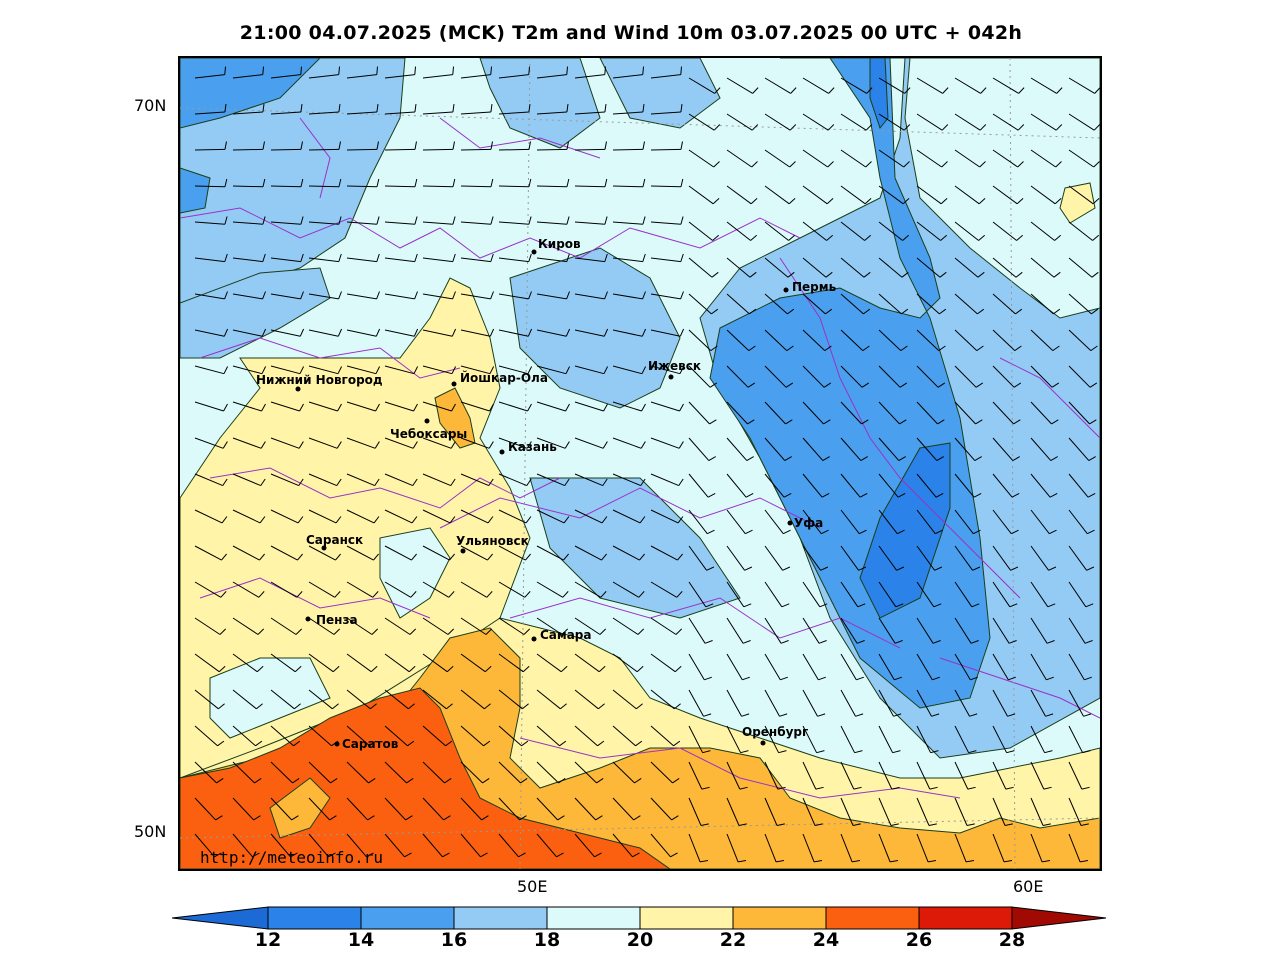  What do you see at coordinates (965, 918) in the screenshot?
I see `colorbar-segment` at bounding box center [965, 918].